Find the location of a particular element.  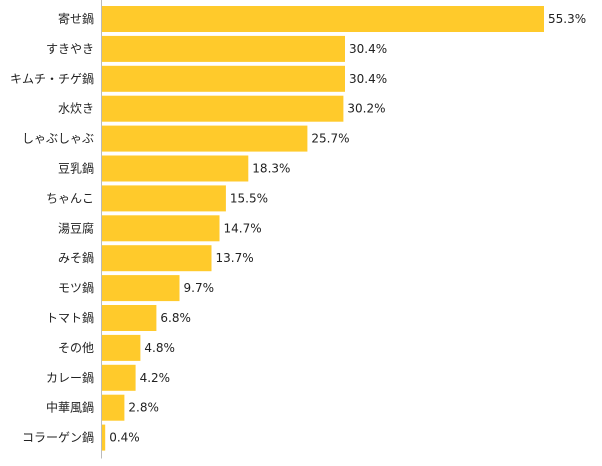

category-label-3: 水炊き is located at coordinates (76, 109).